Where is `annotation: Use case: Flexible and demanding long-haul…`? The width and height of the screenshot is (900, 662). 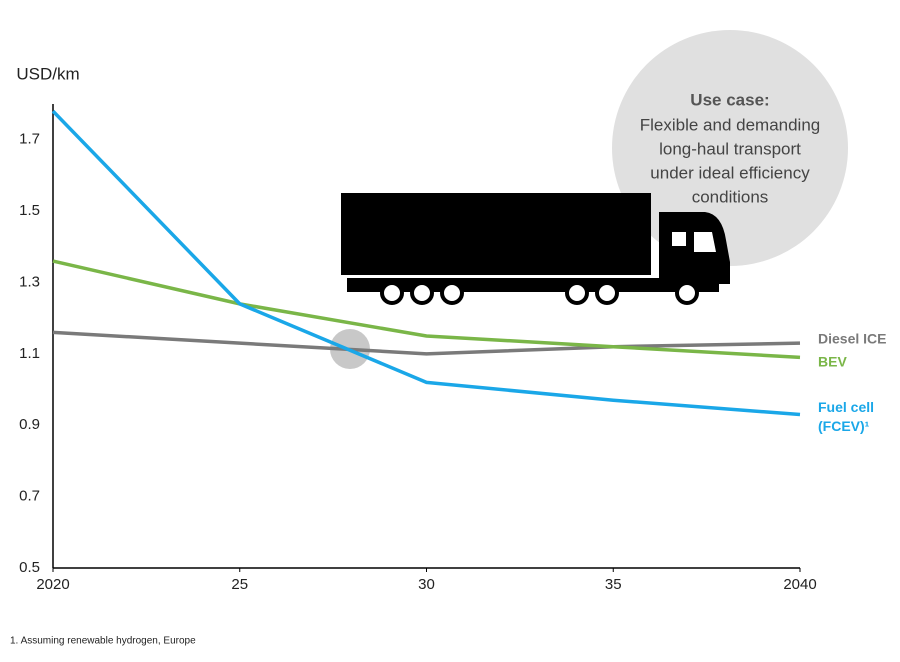
annotation: Use case: Flexible and demanding long-haul… is located at coordinates (730, 148).